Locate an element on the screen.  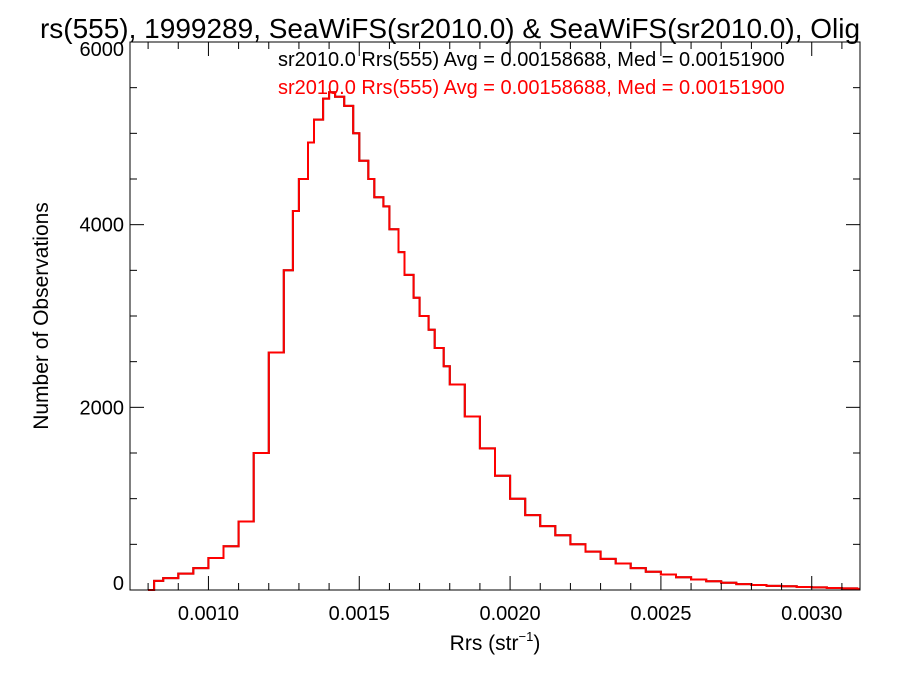
x-axis-label-text: Rrs (str is located at coordinates (484, 643).